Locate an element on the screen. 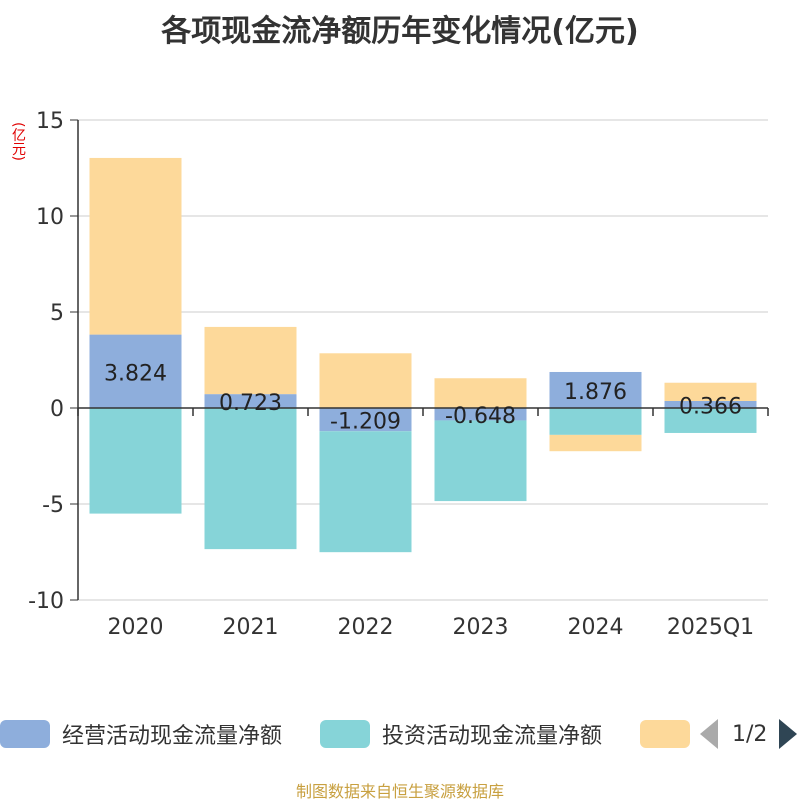 The width and height of the screenshot is (800, 802). legend-swatch-operating is located at coordinates (25, 734).